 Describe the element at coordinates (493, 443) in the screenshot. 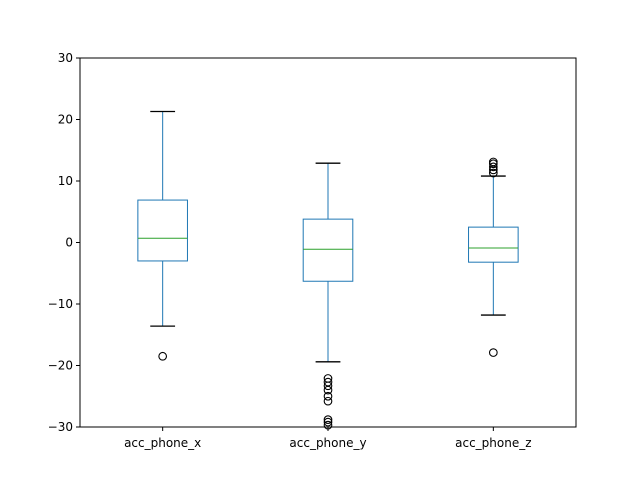

I see `x-tick-label: acc_phone_z` at that location.